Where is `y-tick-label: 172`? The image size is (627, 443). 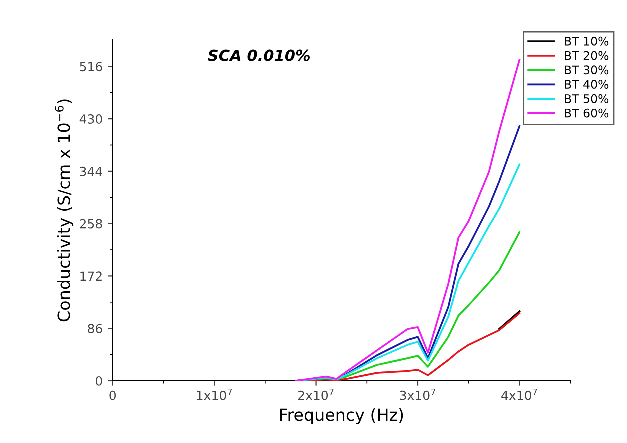
y-tick-label: 172 is located at coordinates (91, 276).